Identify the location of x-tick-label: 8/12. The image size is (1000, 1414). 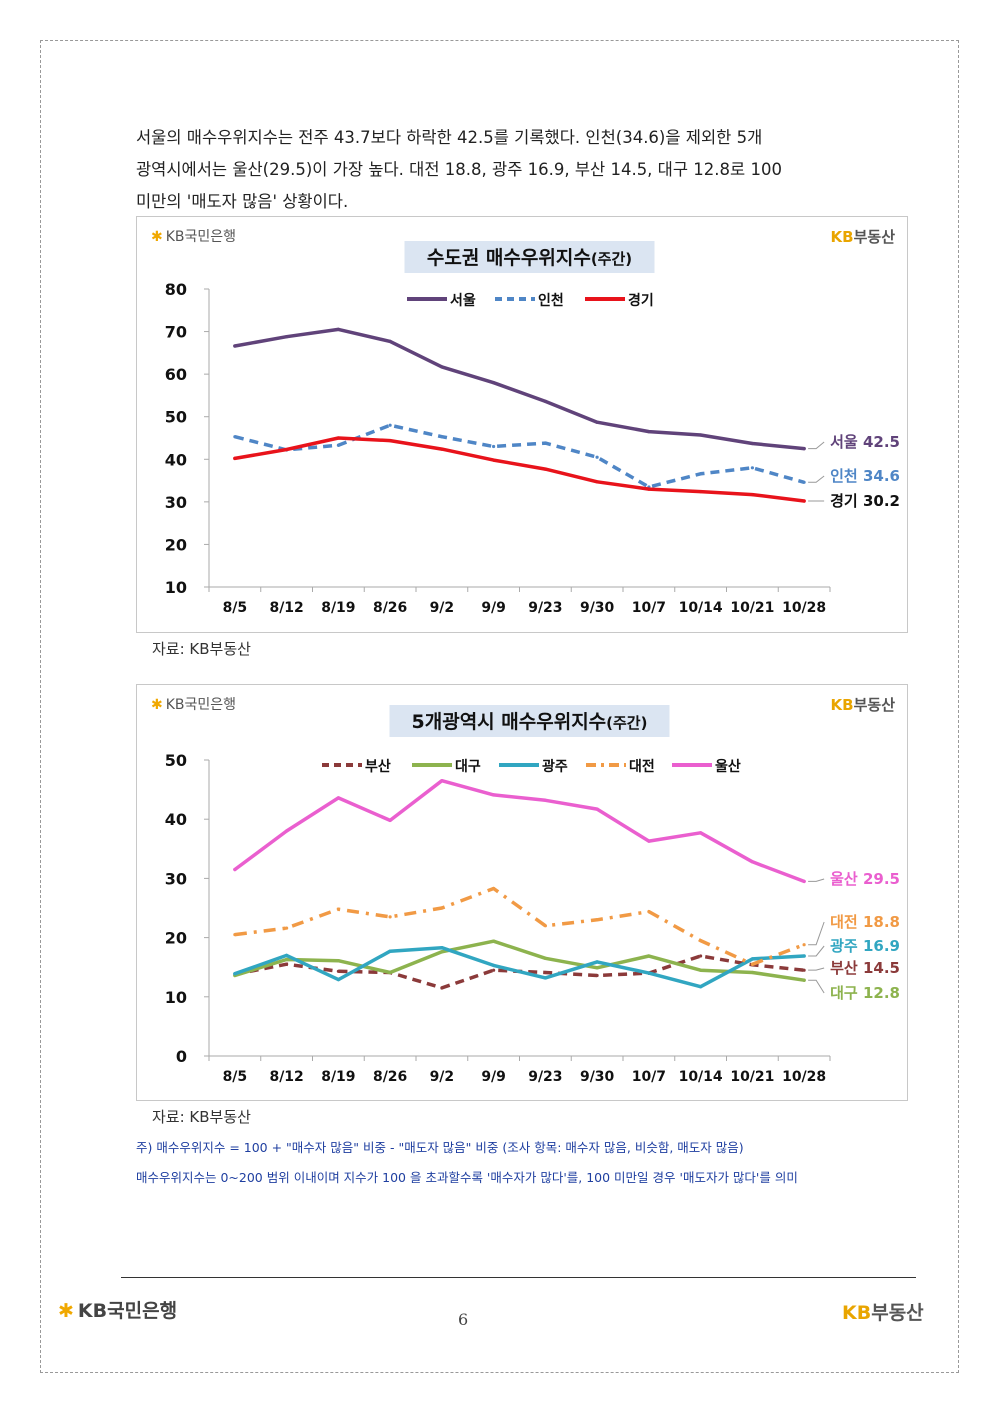
(286, 1077).